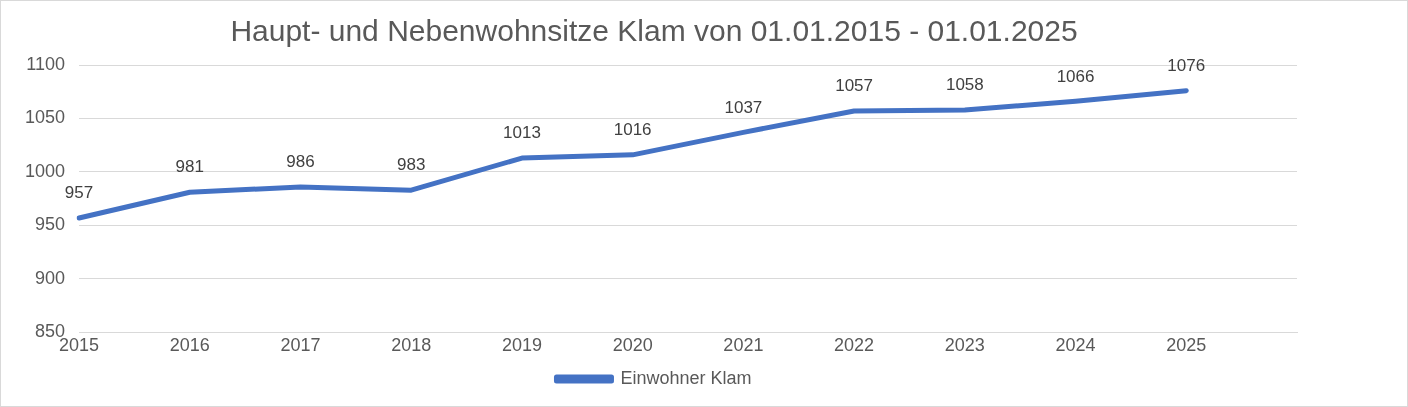 This screenshot has height=407, width=1408. I want to click on x-tick-label: 2019, so click(521, 345).